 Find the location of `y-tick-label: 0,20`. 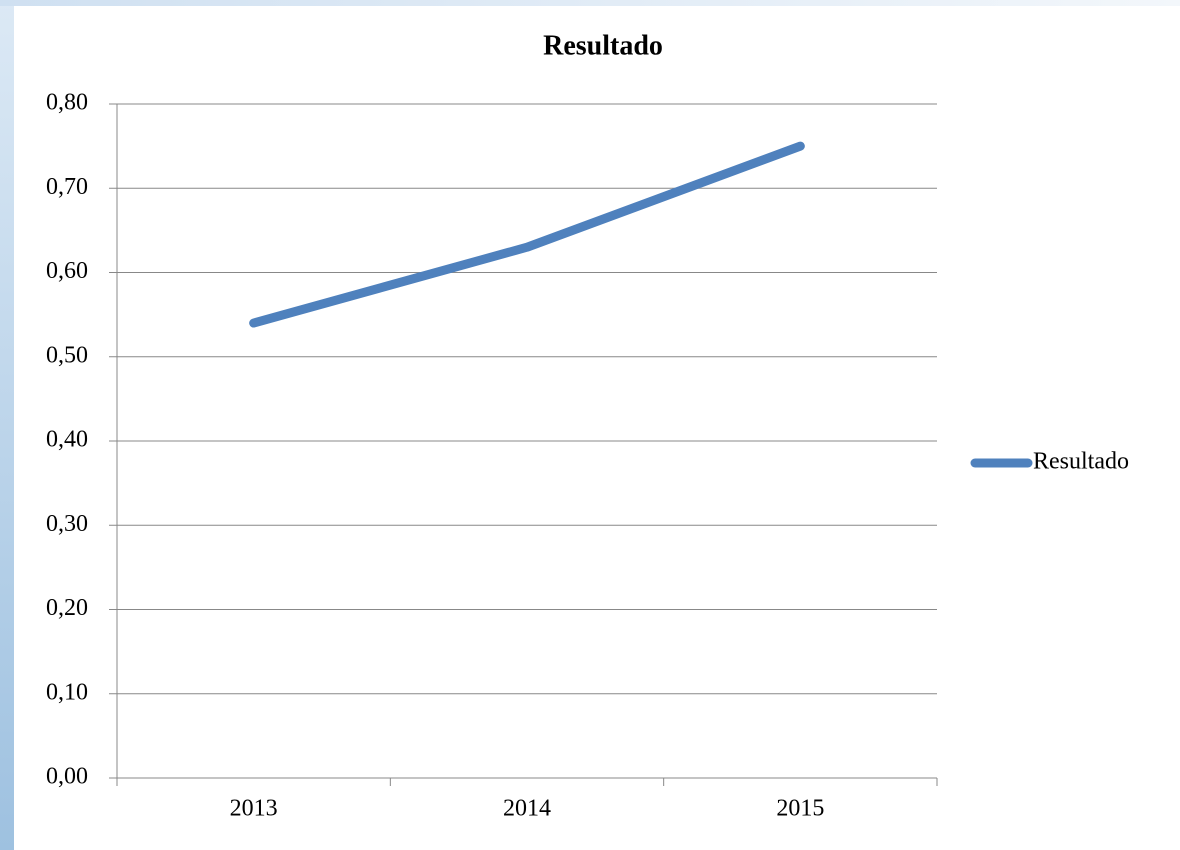

y-tick-label: 0,20 is located at coordinates (67, 608).